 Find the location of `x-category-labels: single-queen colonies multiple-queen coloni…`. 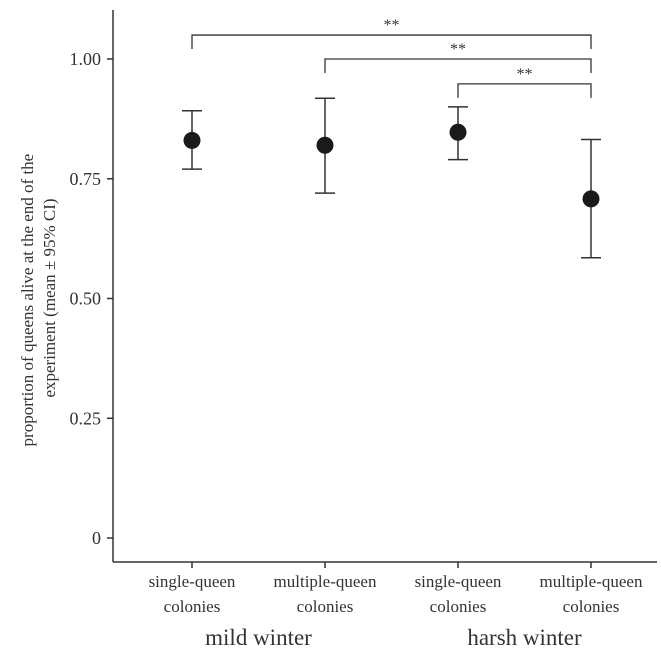

x-category-labels: single-queen colonies multiple-queen coloni… is located at coordinates (396, 589).